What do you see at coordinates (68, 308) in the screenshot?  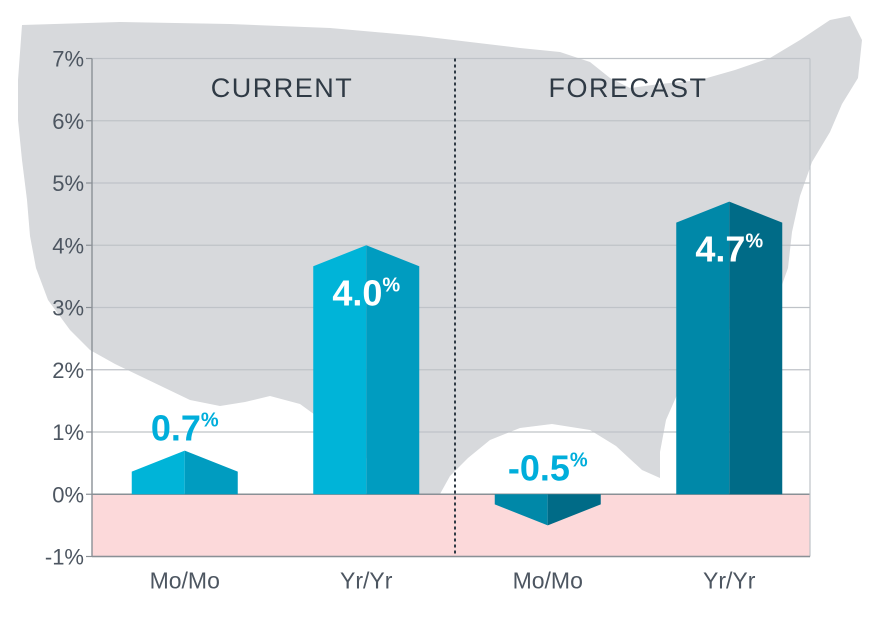 I see `y-tick-label: 3%` at bounding box center [68, 308].